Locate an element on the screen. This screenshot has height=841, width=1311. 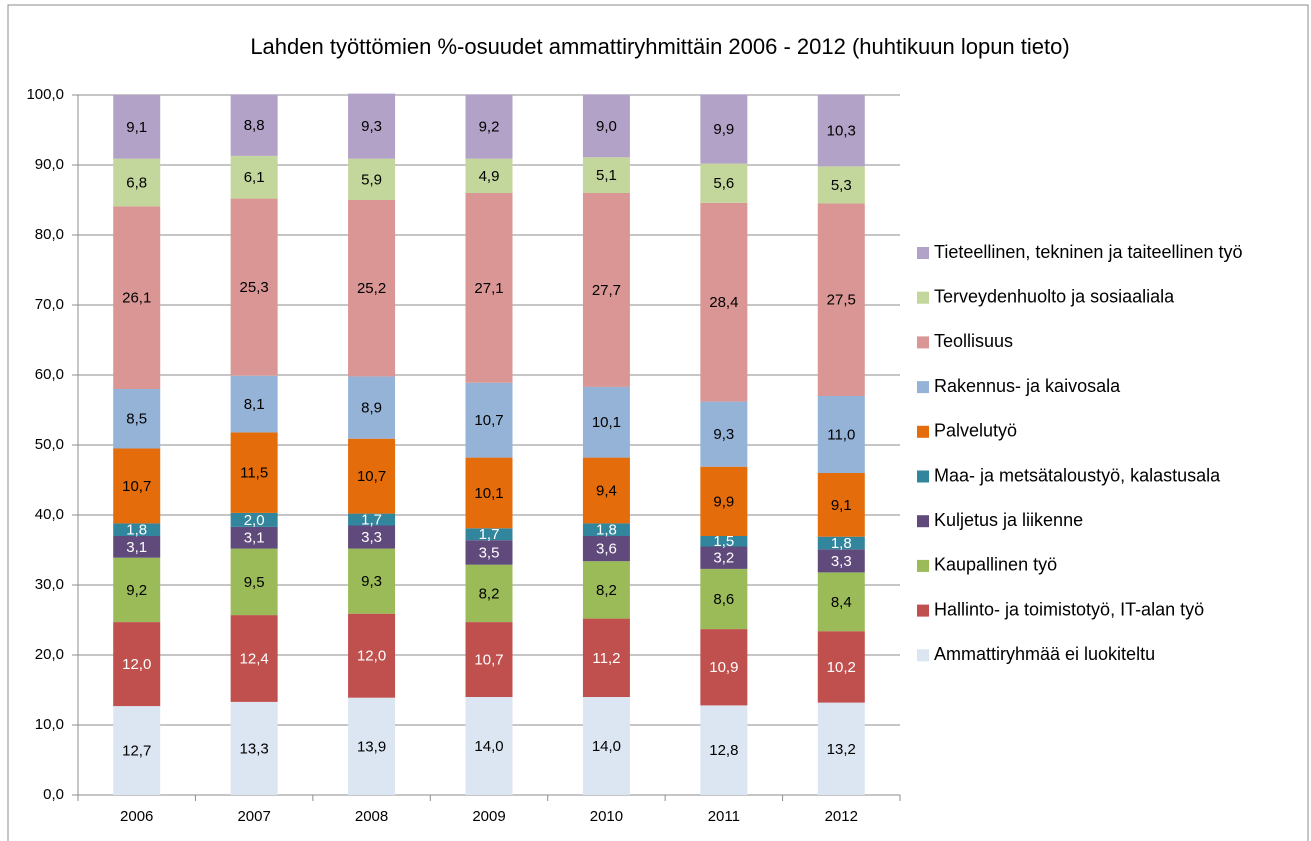
x-tick-label: 2010 is located at coordinates (606, 816).